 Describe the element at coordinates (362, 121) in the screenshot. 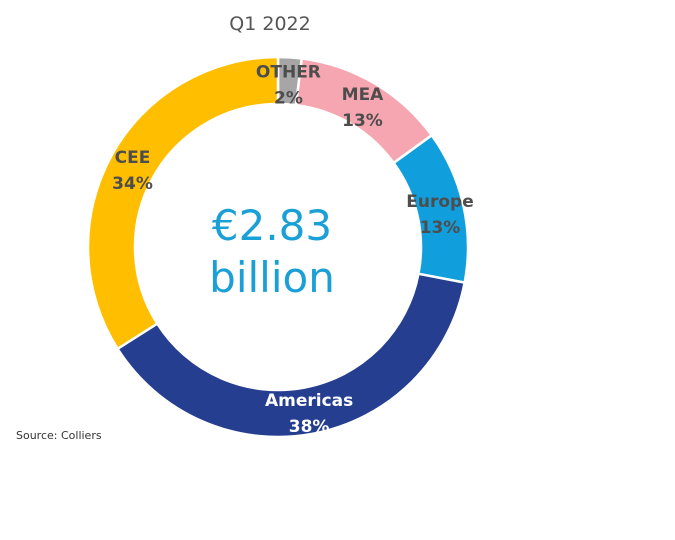

I see `slice-percent-mea: 13%` at that location.